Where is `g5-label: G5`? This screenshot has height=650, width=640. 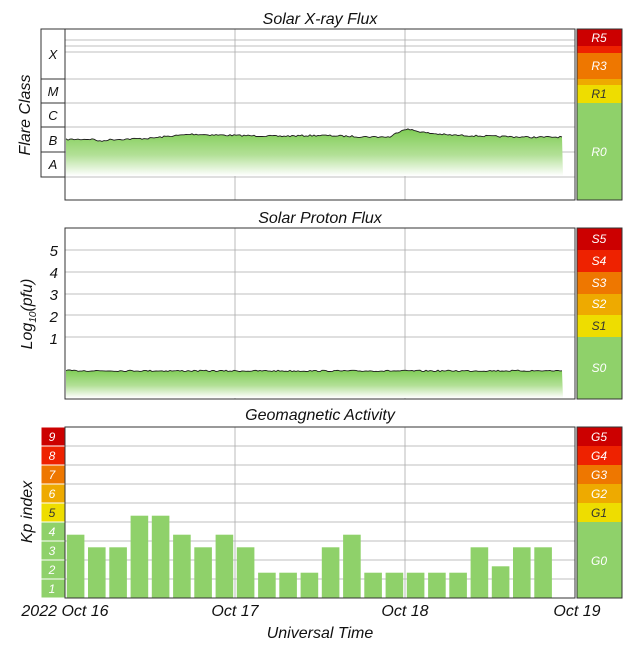 g5-label: G5 is located at coordinates (599, 437).